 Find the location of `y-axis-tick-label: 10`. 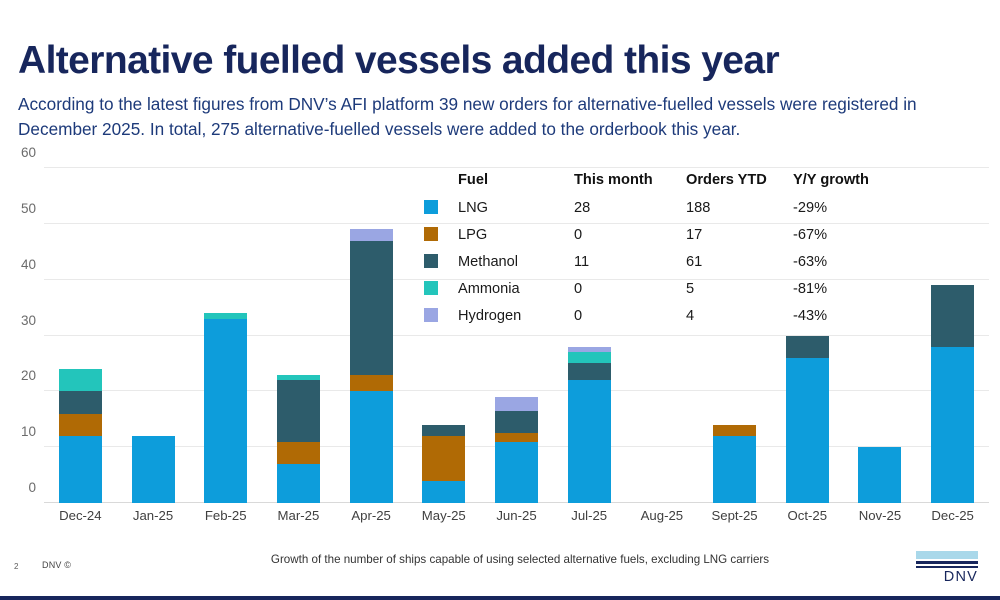

y-axis-tick-label: 10 is located at coordinates (28, 432).